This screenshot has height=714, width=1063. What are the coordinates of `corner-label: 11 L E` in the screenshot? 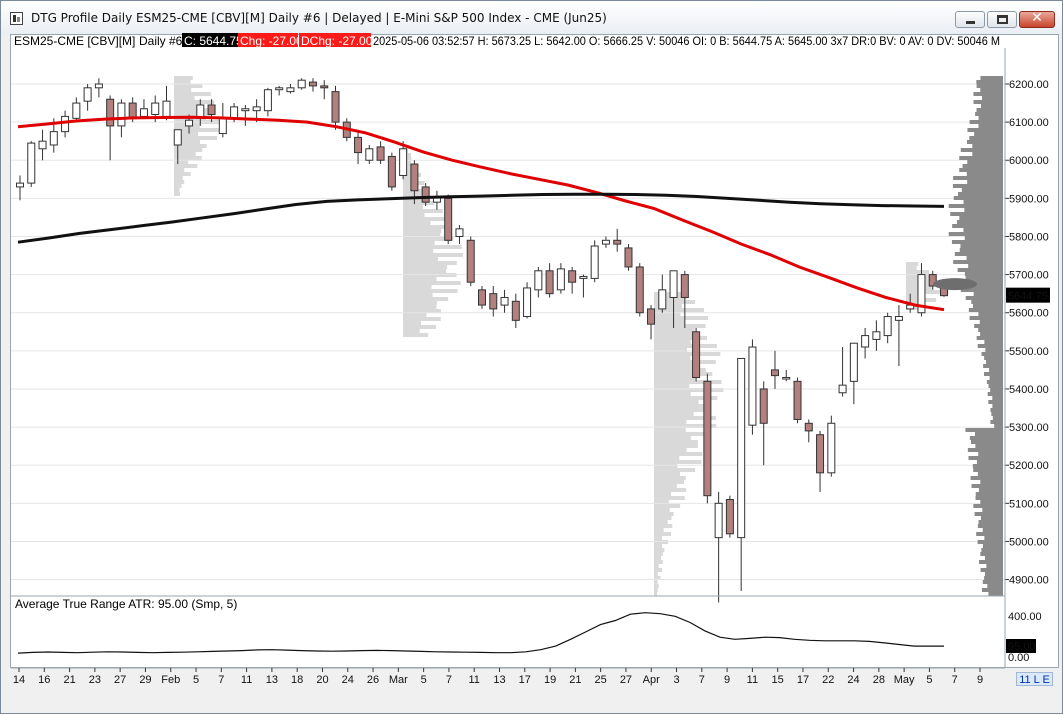 It's located at (1034, 679).